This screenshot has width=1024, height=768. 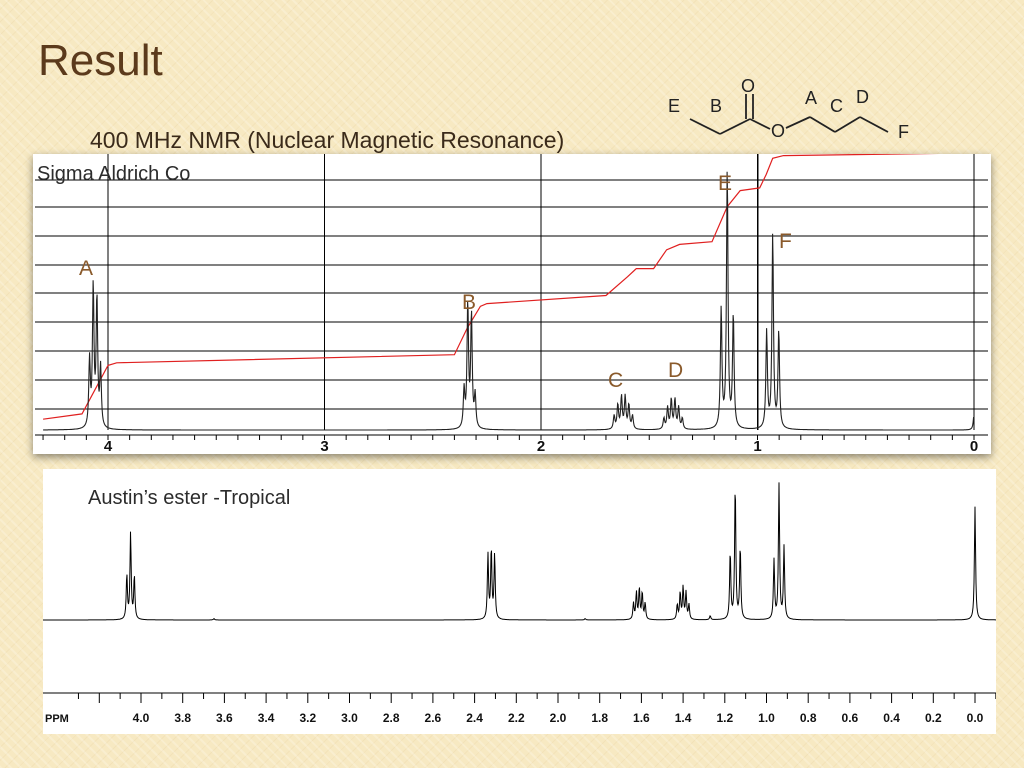 I want to click on peak-label-e: E, so click(x=725, y=183).